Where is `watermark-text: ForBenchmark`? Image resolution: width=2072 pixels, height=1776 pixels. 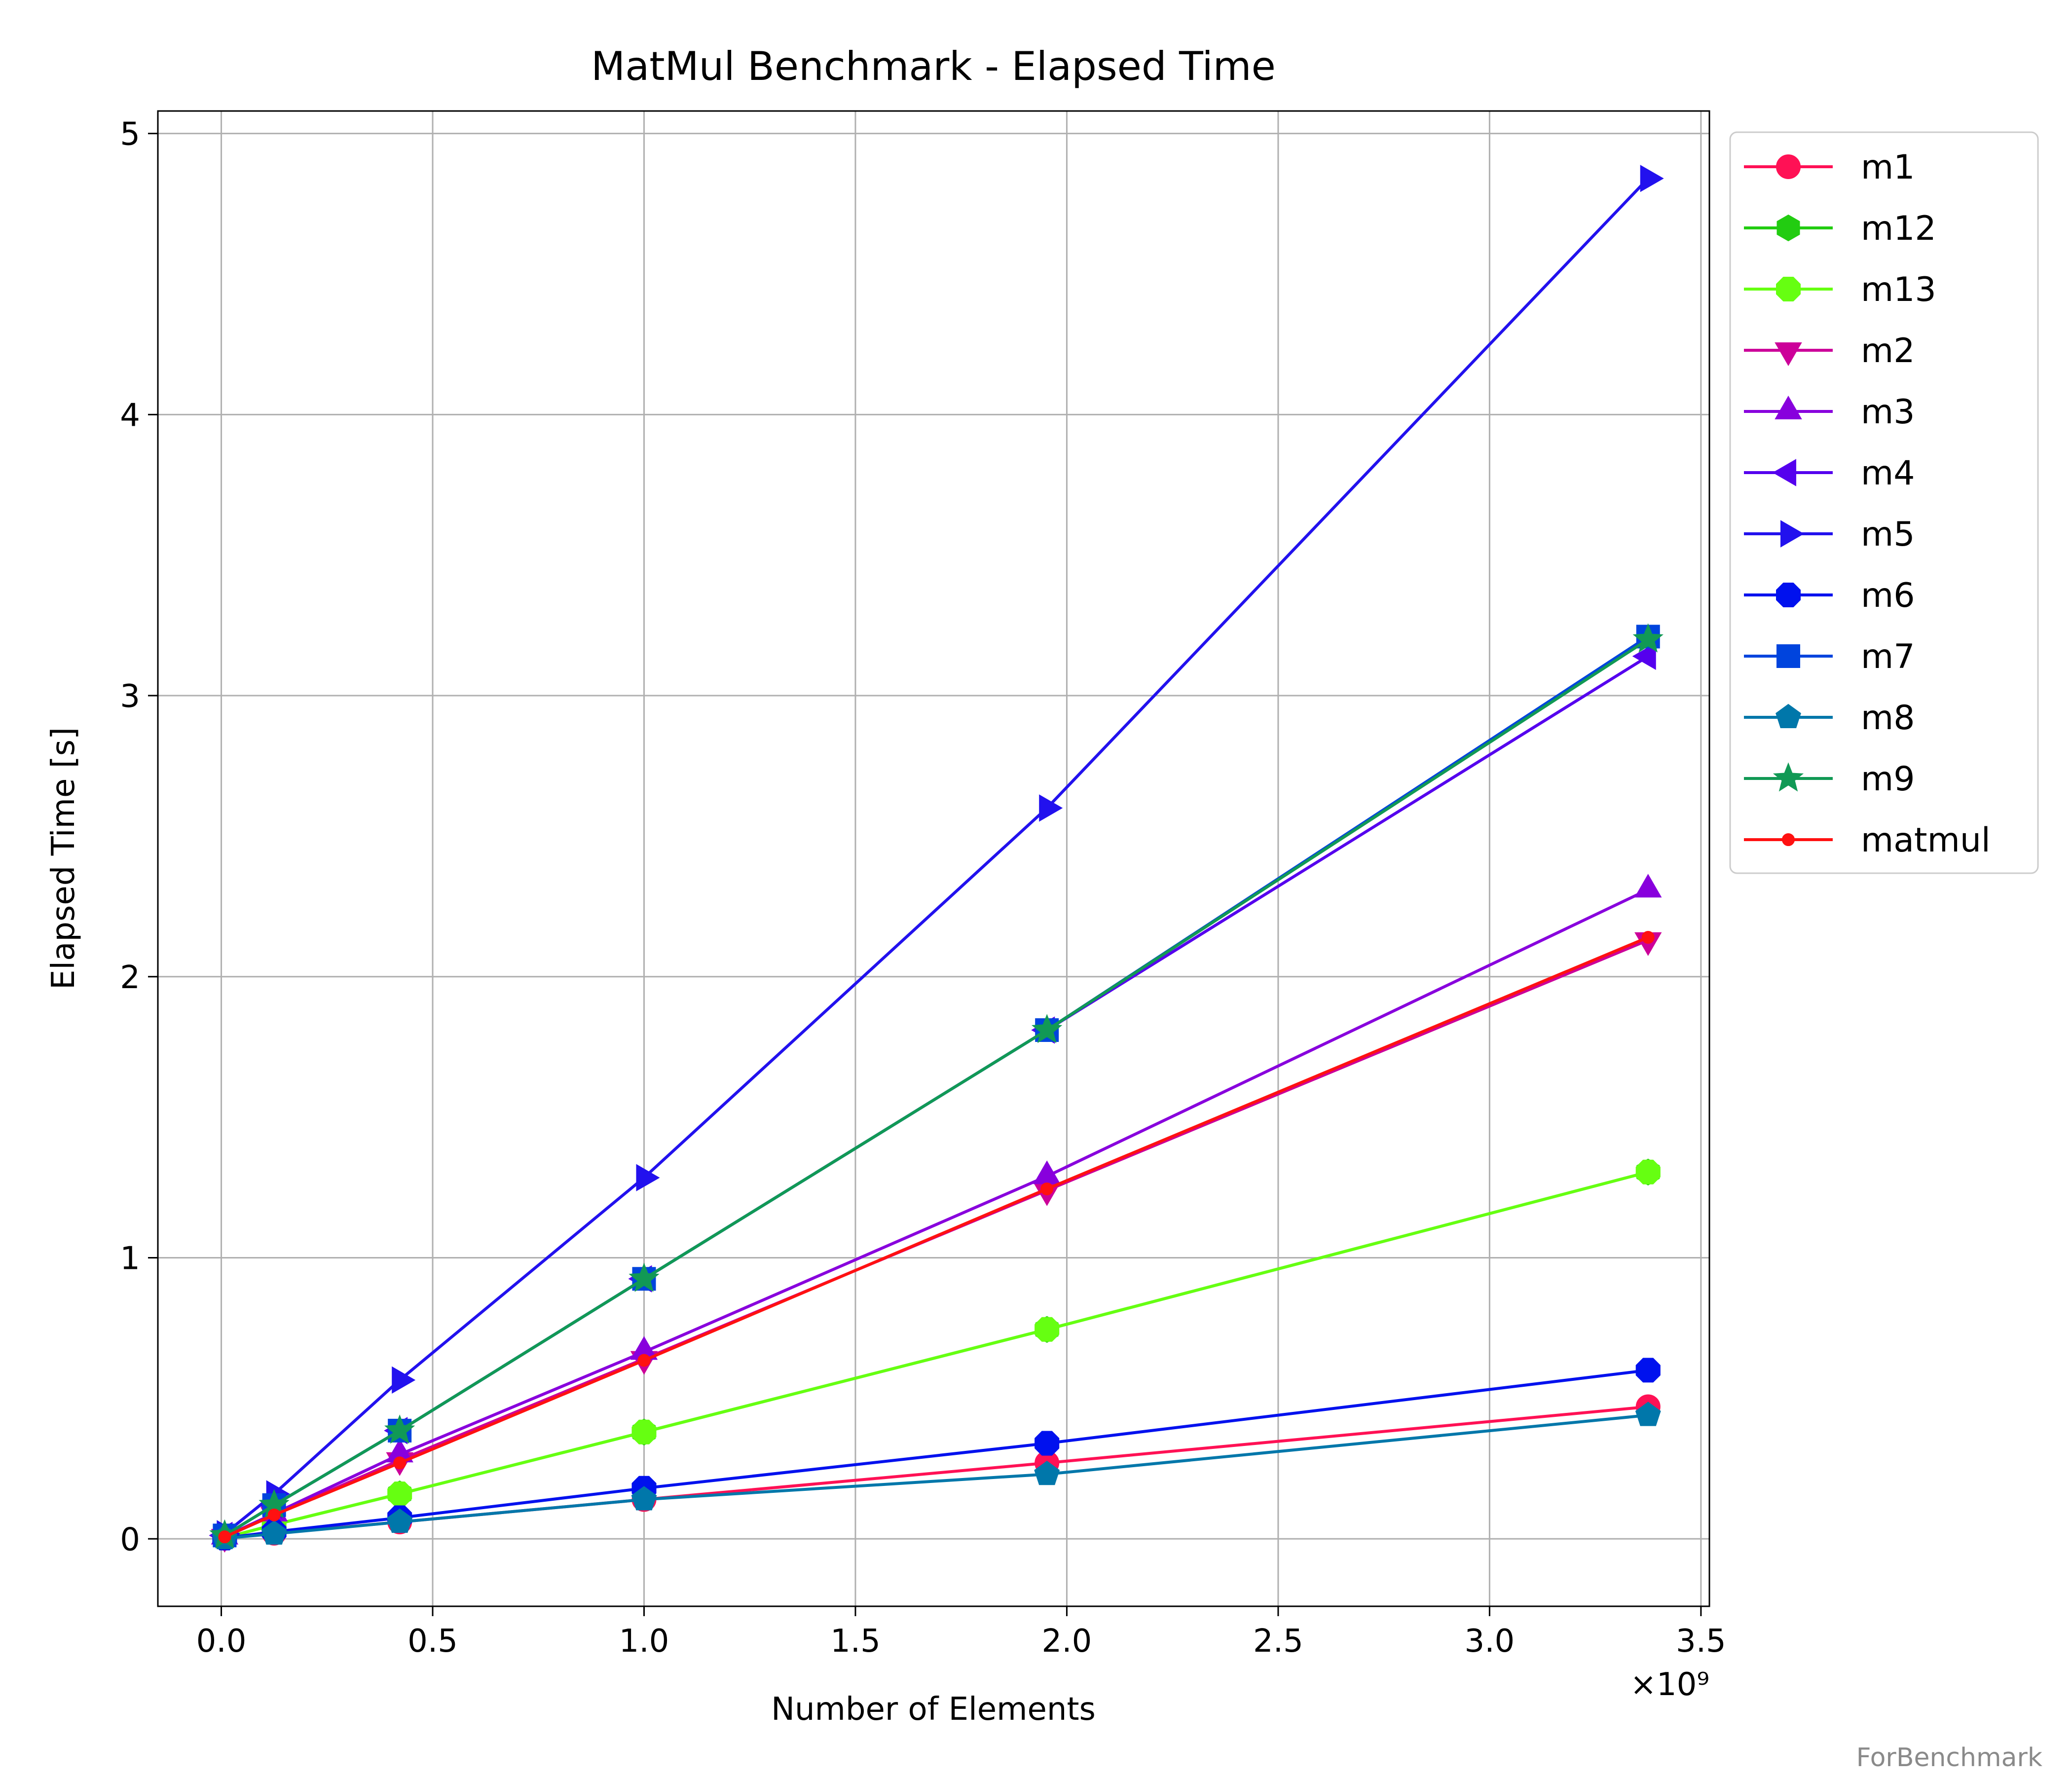
watermark-text: ForBenchmark is located at coordinates (1949, 1758).